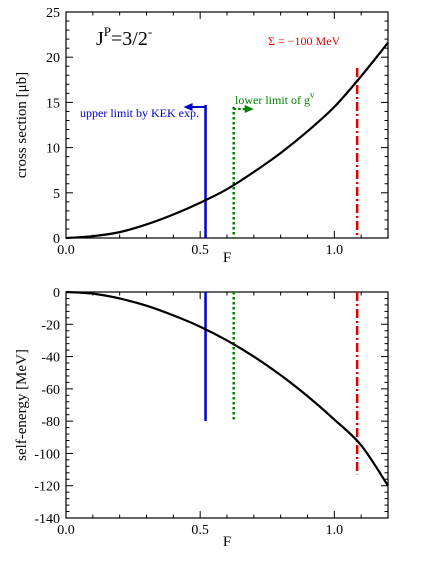 This screenshot has width=436, height=564. What do you see at coordinates (304, 41) in the screenshot?
I see `sigma-label: Σ = −100 MeV` at bounding box center [304, 41].